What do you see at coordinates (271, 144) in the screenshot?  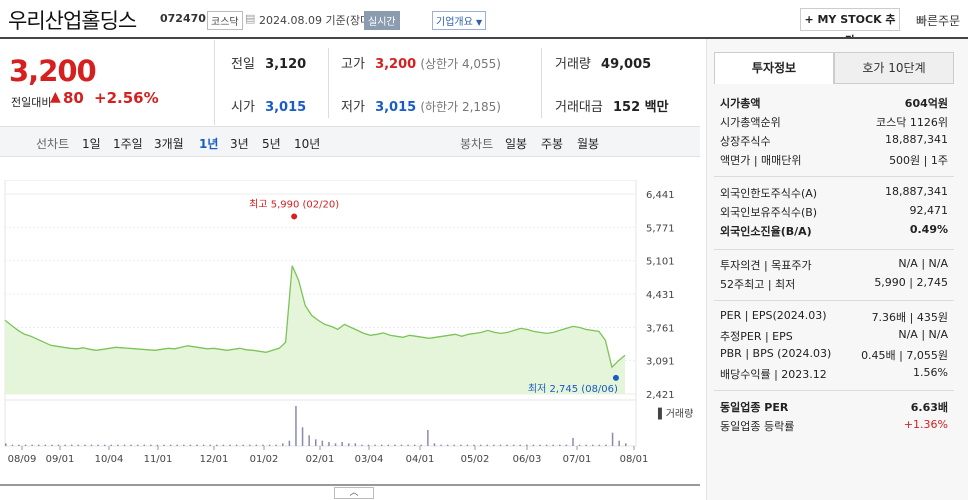 I see `period-5y: 5년` at bounding box center [271, 144].